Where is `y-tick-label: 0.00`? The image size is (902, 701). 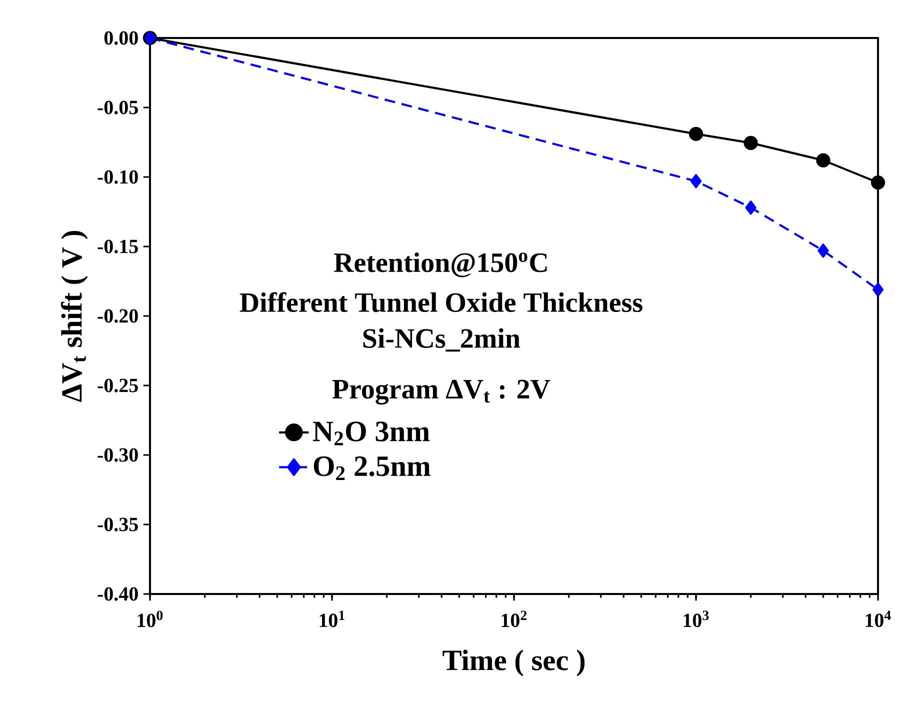
y-tick-label: 0.00 is located at coordinates (121, 38).